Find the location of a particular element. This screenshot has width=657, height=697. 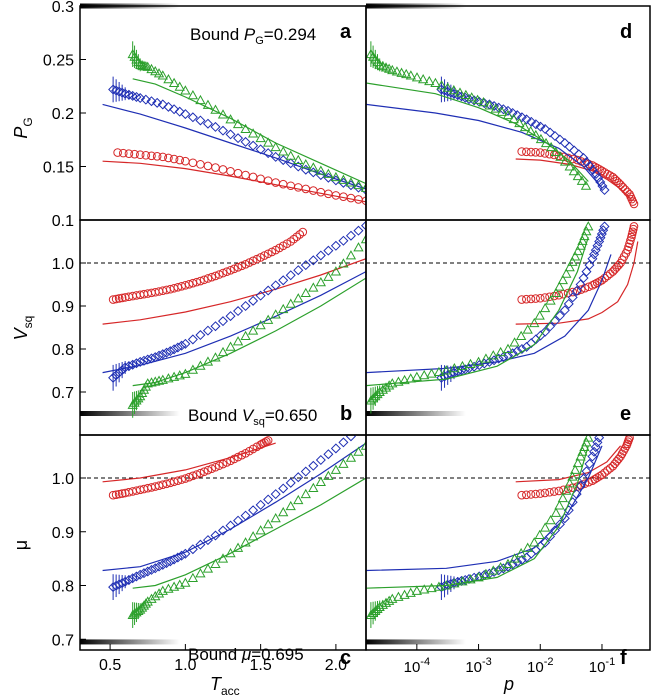

panel-label-b: b is located at coordinates (346, 414).